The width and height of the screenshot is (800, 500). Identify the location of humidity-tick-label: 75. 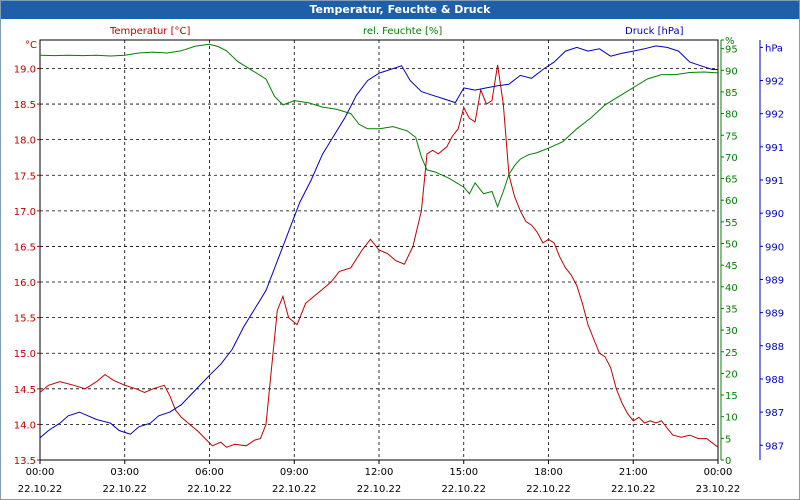
(731, 136).